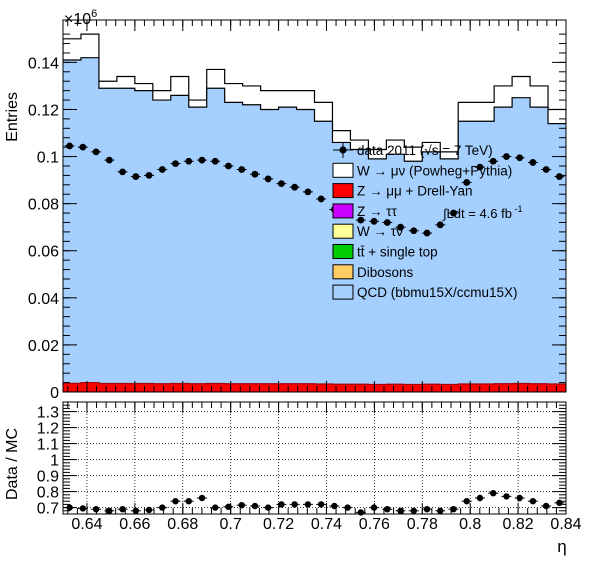  What do you see at coordinates (43, 63) in the screenshot?
I see `y-tick-label: 0.14` at bounding box center [43, 63].